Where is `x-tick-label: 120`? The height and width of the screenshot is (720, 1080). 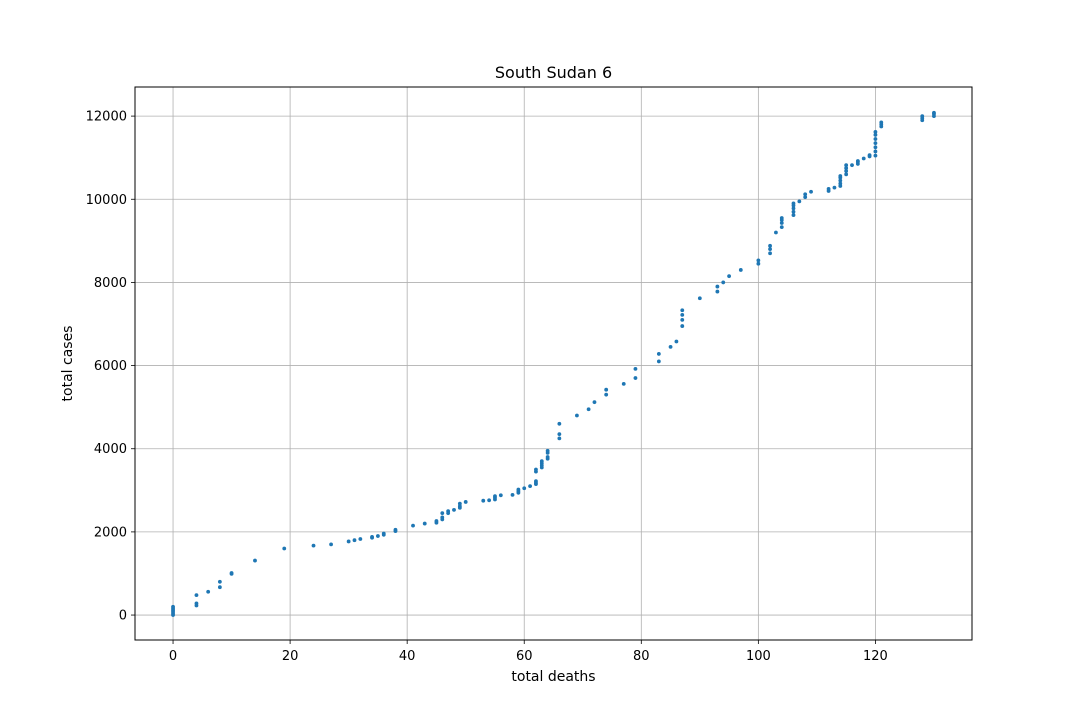
x-tick-label: 120 is located at coordinates (875, 656).